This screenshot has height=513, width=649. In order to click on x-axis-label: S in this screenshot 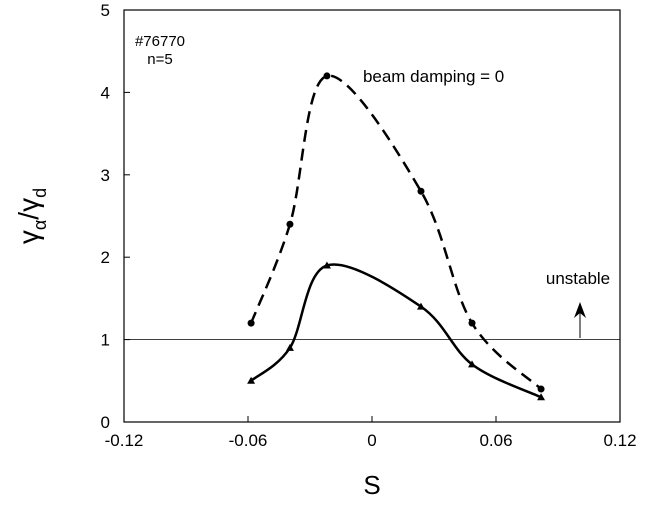, I will do `click(371, 485)`.